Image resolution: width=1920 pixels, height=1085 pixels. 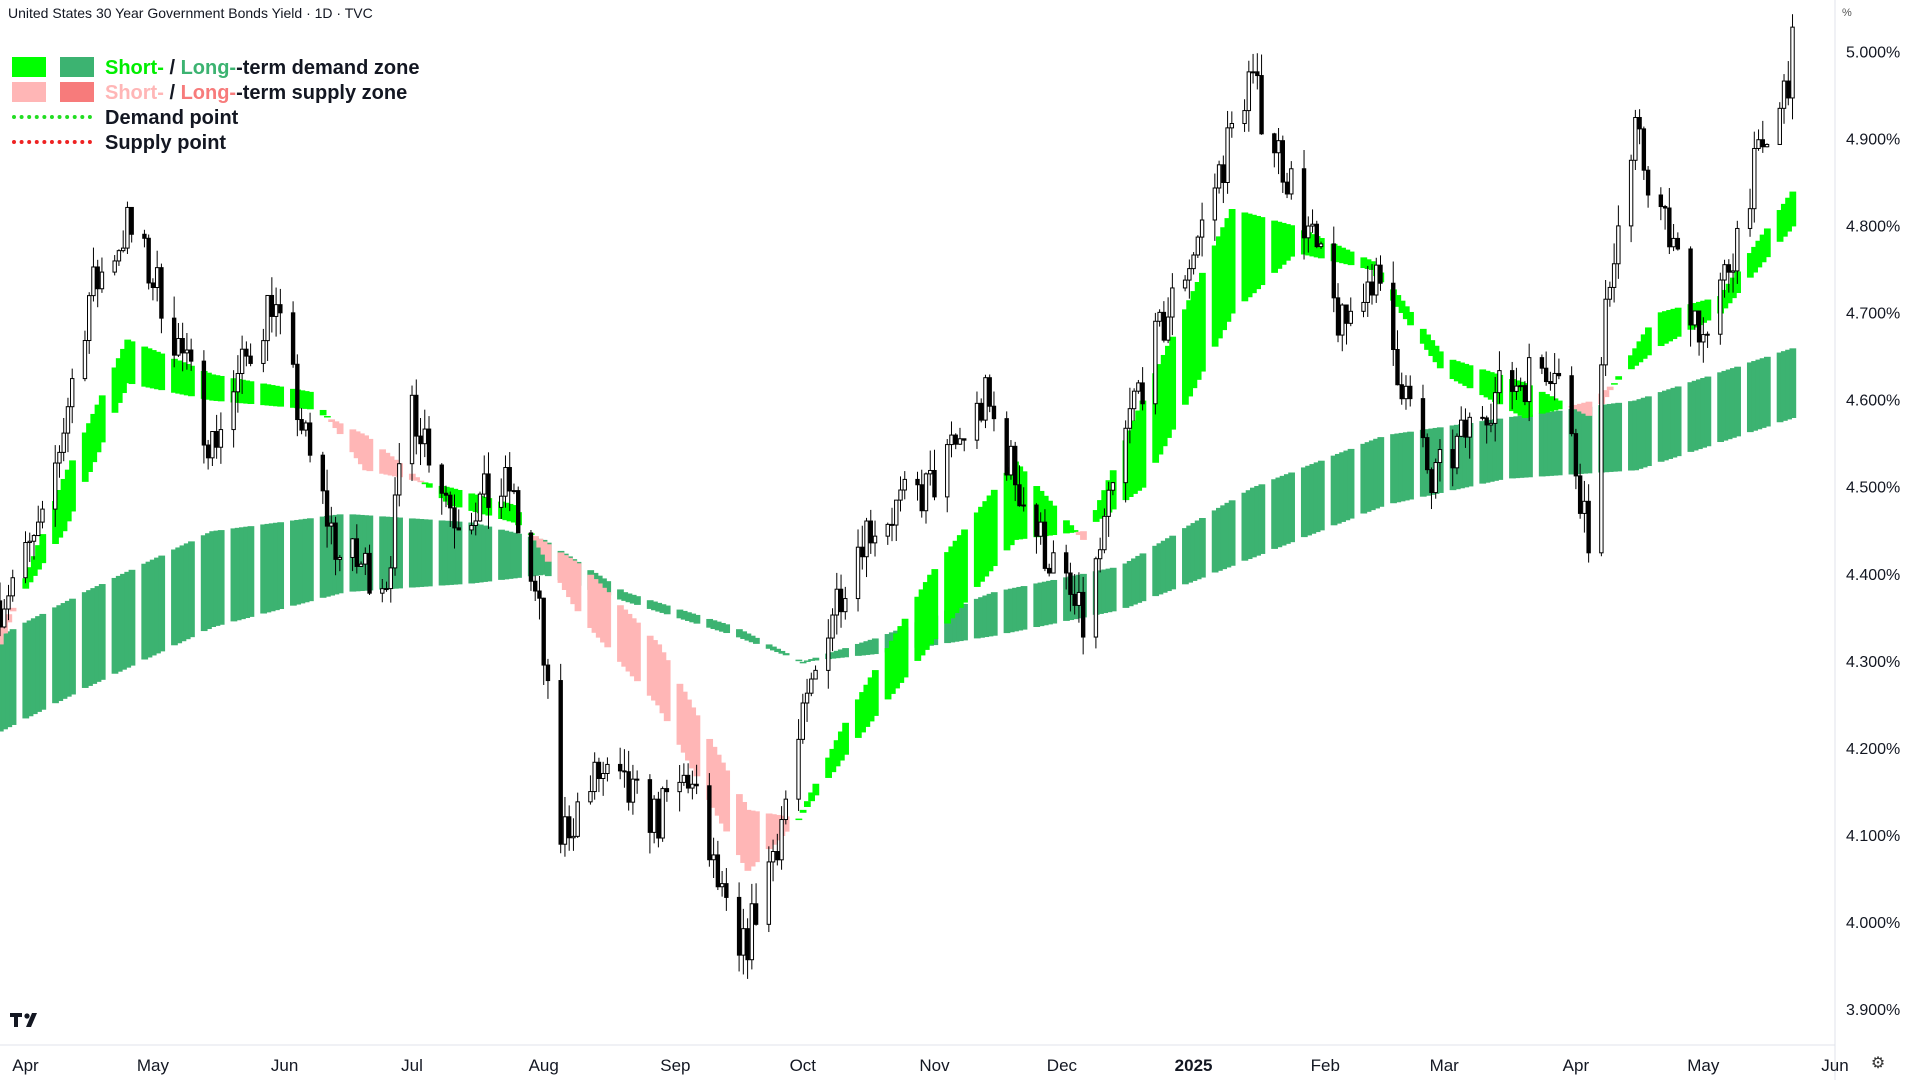 What do you see at coordinates (328, 68) in the screenshot?
I see `legend-rest: -term demand zone` at bounding box center [328, 68].